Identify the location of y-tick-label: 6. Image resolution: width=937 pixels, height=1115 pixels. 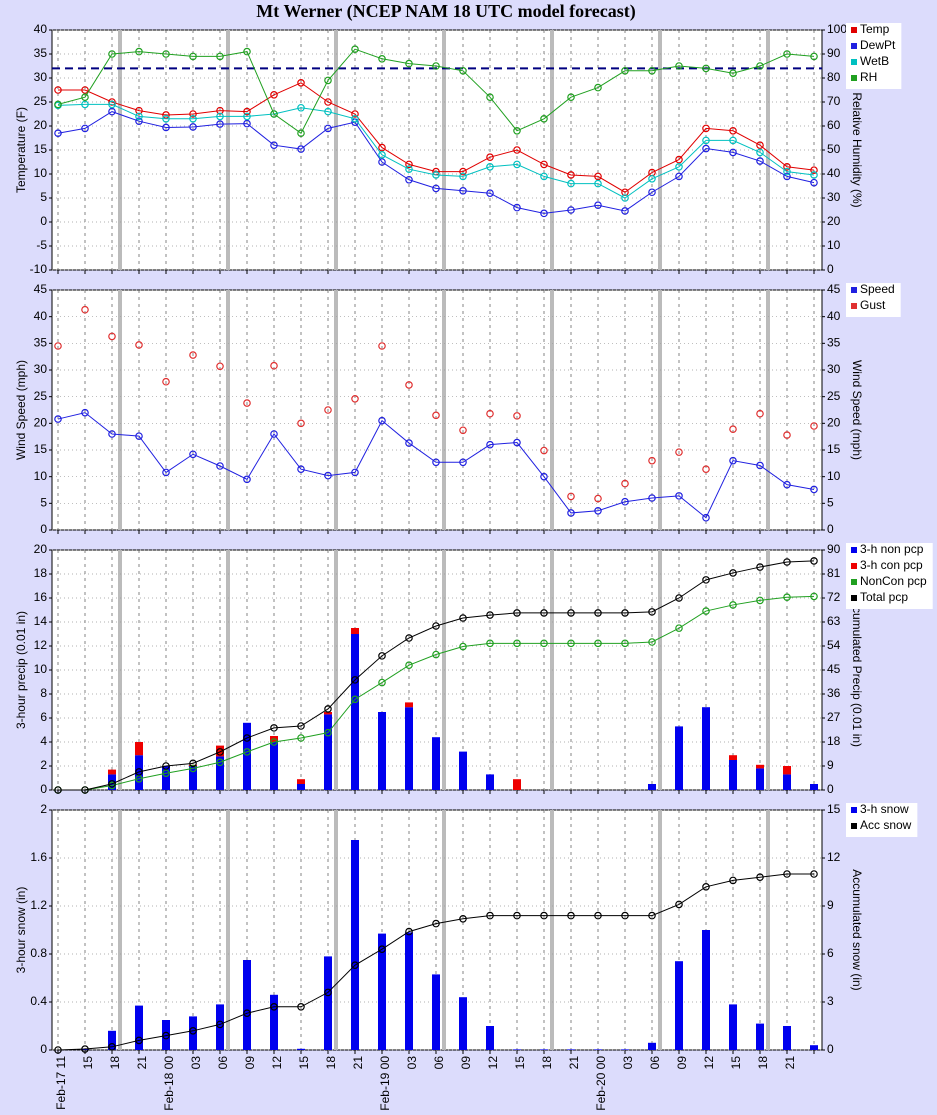
(43, 717).